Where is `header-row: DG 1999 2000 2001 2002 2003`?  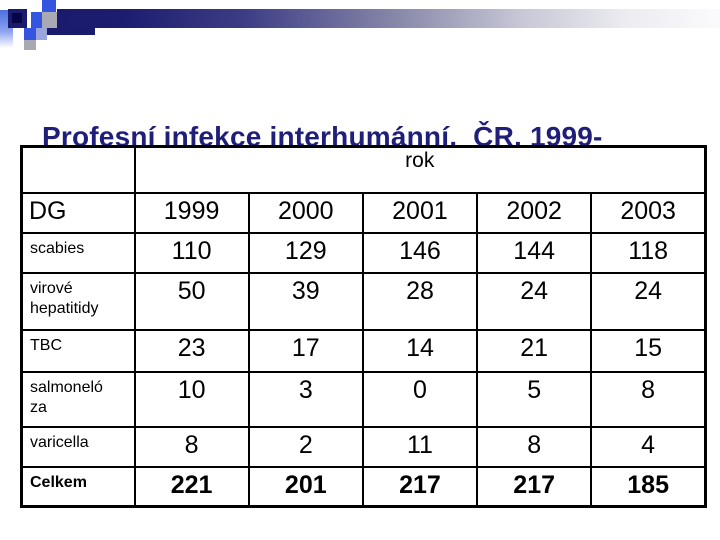
header-row: DG 1999 2000 2001 2002 2003 is located at coordinates (363, 212).